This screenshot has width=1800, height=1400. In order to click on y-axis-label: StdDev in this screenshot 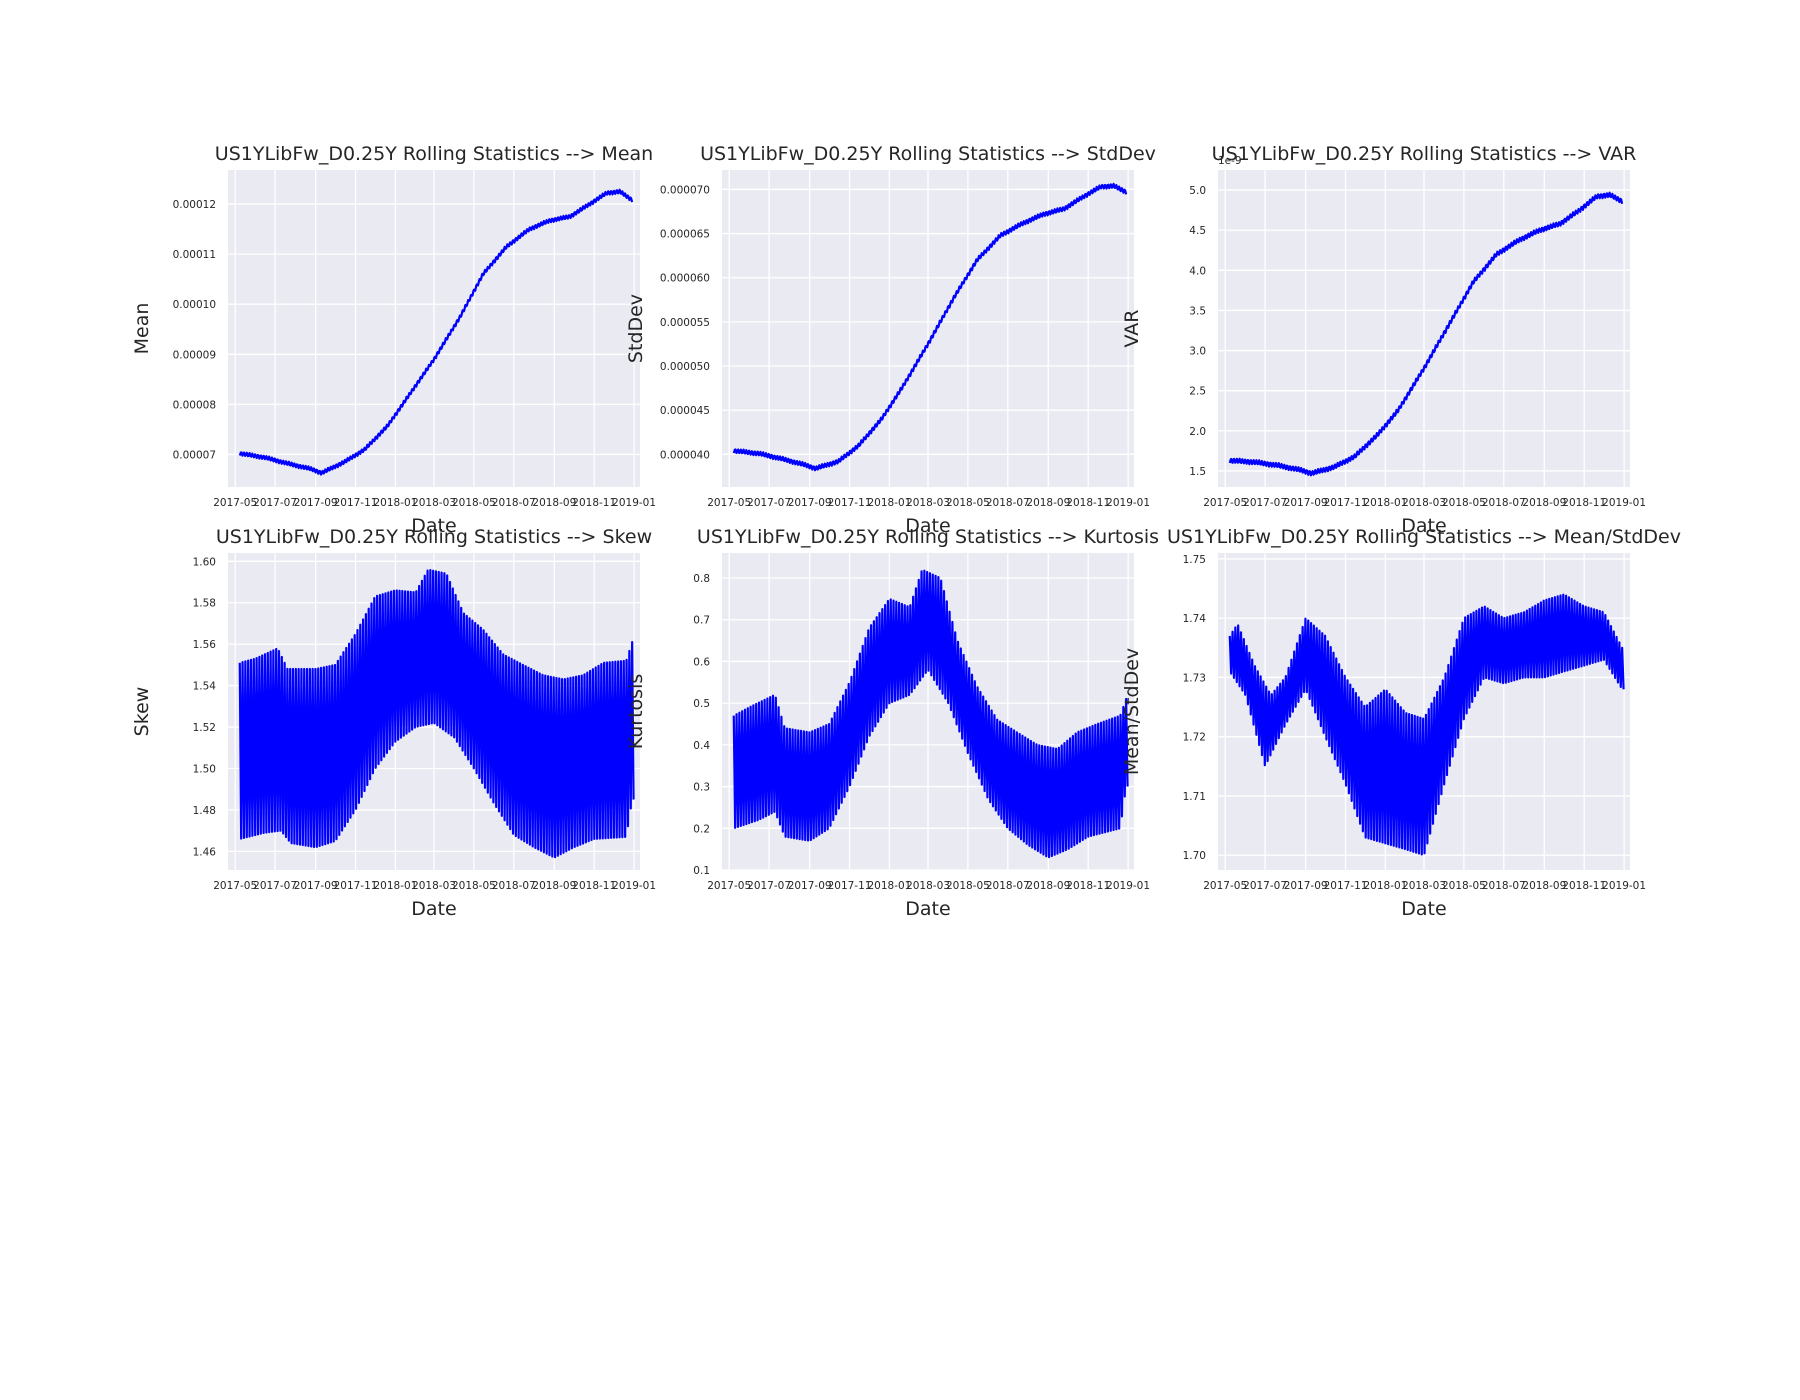, I will do `click(636, 328)`.